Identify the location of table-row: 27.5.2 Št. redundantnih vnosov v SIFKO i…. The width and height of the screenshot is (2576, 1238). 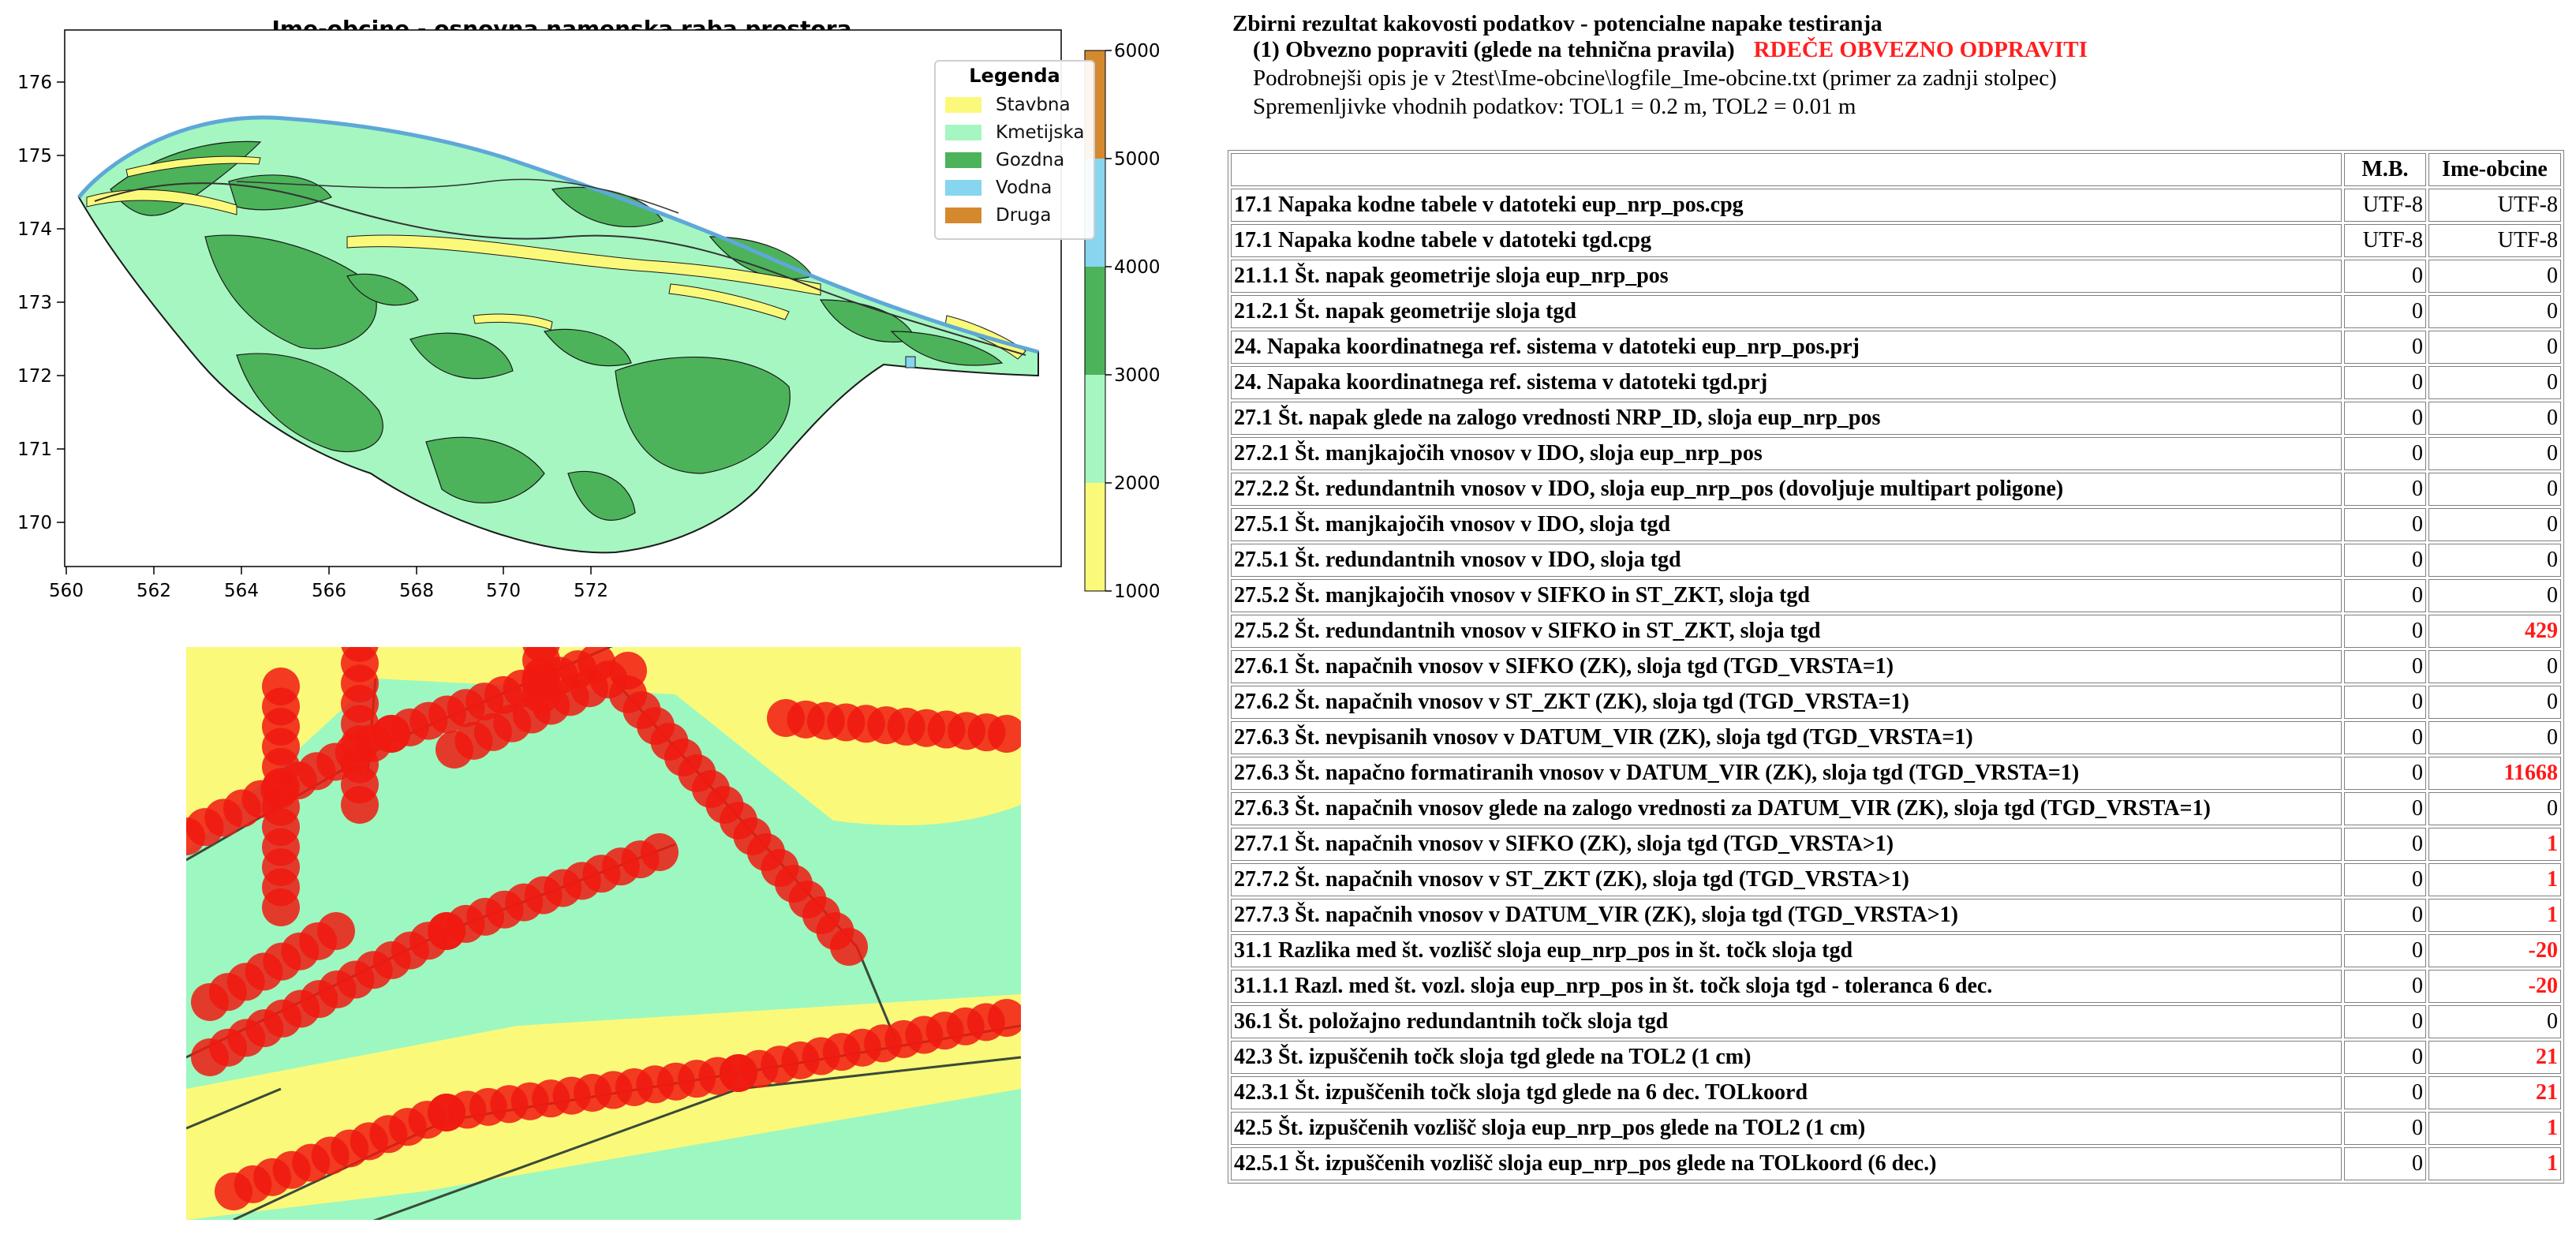
(1896, 631).